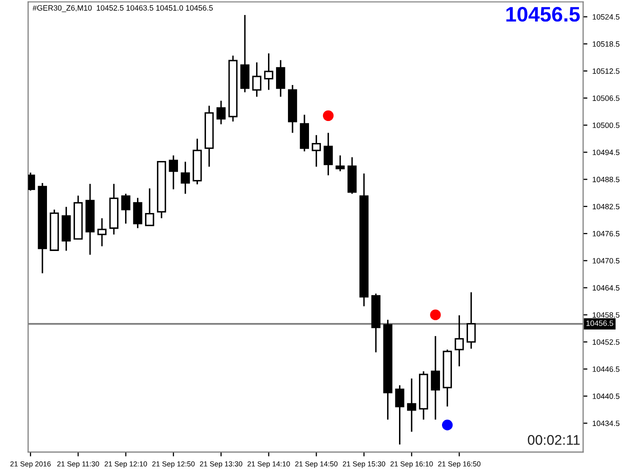 This screenshot has height=469, width=625. What do you see at coordinates (543, 14) in the screenshot?
I see `annotation: 10456.5` at bounding box center [543, 14].